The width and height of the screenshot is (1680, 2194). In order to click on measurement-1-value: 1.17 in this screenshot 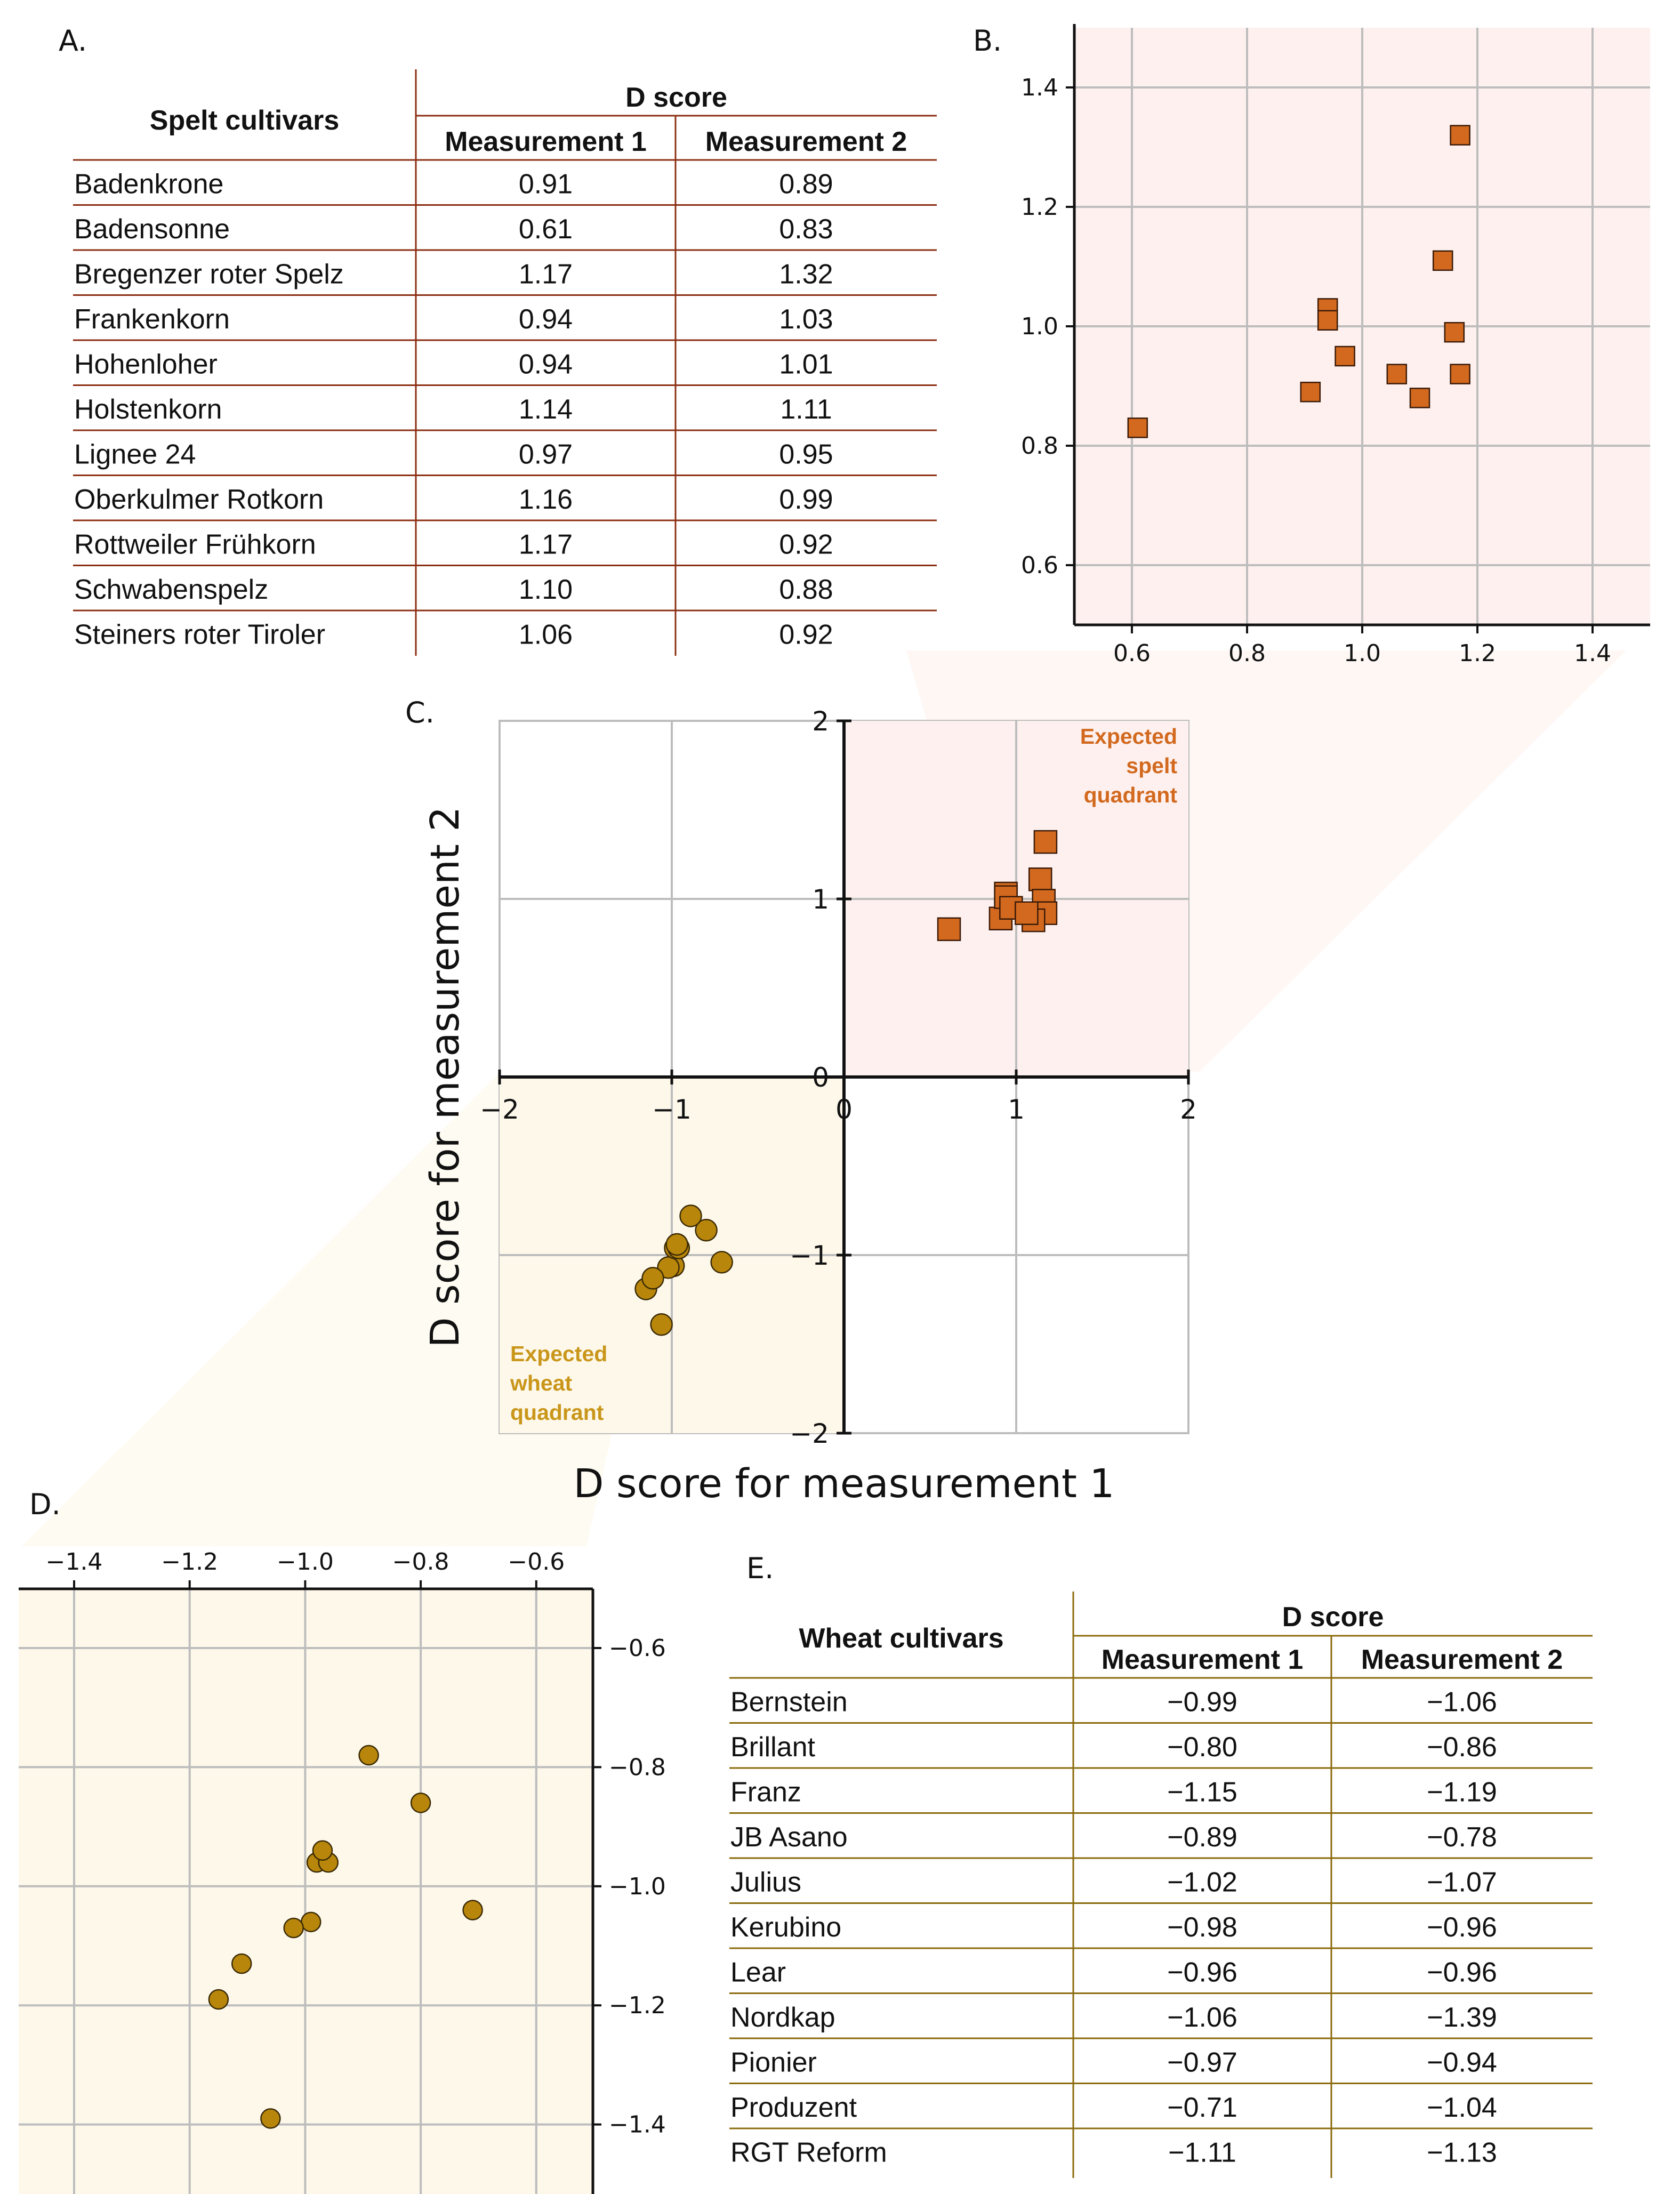, I will do `click(546, 274)`.